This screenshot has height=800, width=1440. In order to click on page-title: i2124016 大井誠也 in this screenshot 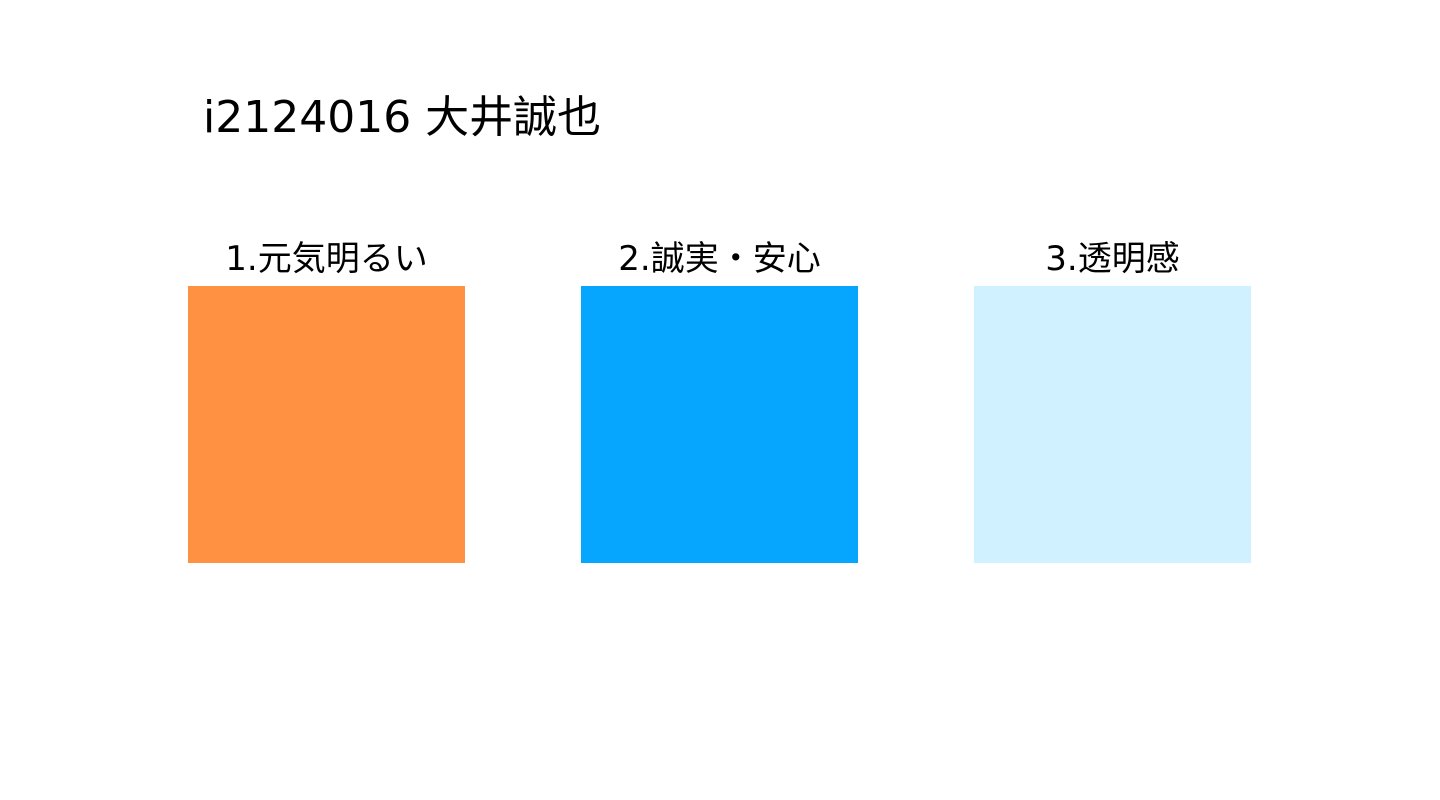, I will do `click(402, 117)`.